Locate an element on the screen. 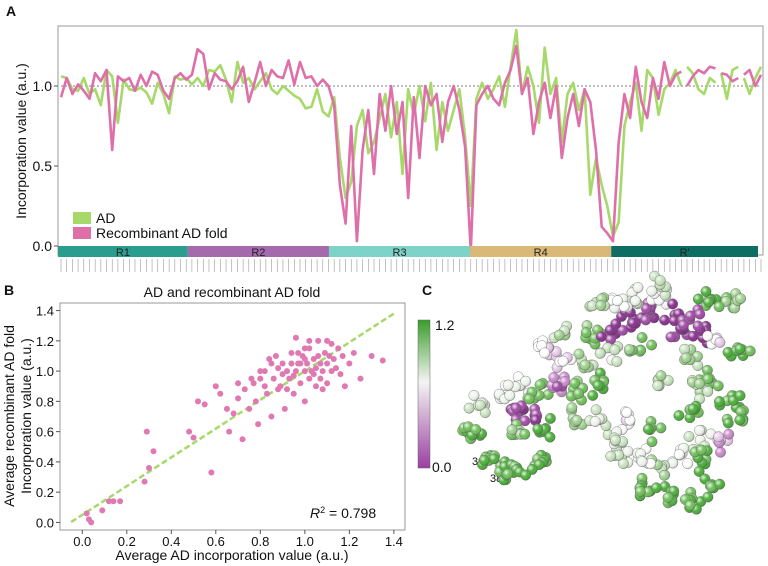 The height and width of the screenshot is (566, 768). a-ytick-label: 0.5 is located at coordinates (43, 166).